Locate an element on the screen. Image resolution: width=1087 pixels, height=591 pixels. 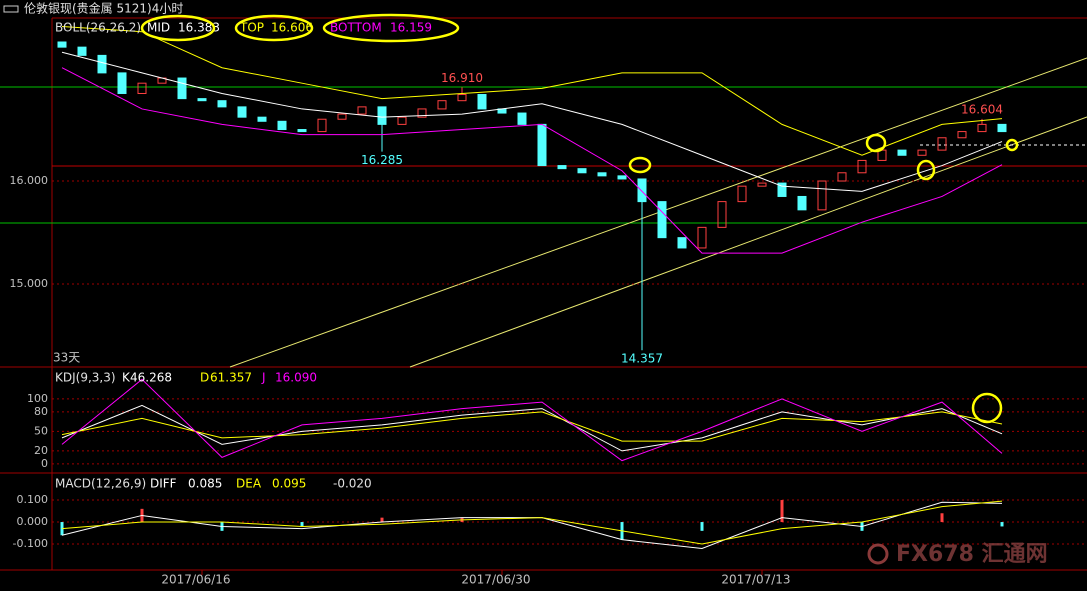
y-tick-label: 50 is located at coordinates (41, 430).